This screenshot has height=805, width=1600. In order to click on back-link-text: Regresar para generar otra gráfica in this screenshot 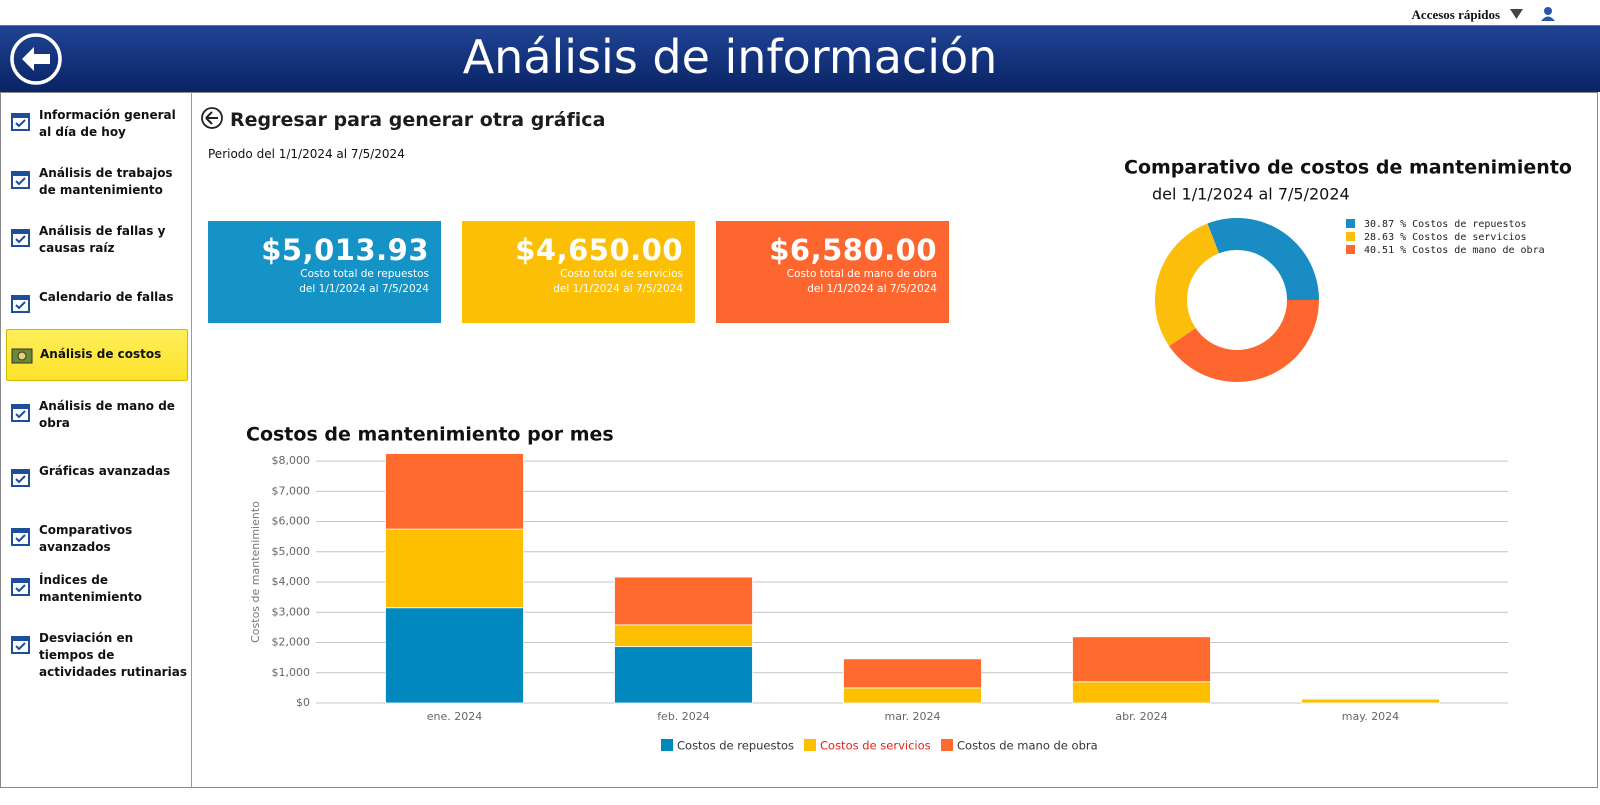, I will do `click(418, 120)`.